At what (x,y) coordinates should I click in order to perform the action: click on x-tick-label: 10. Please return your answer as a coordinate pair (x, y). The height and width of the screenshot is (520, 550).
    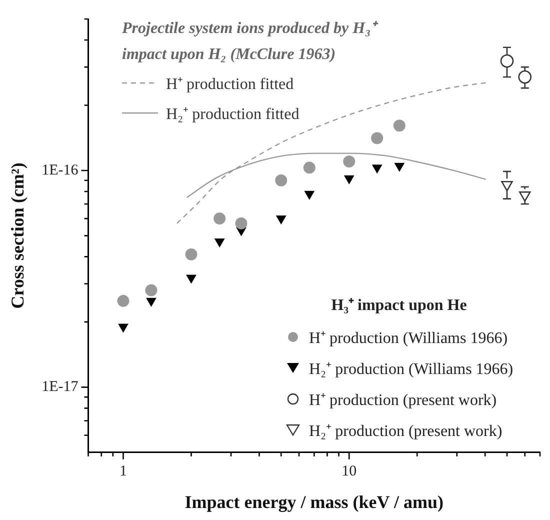
    Looking at the image, I should click on (349, 471).